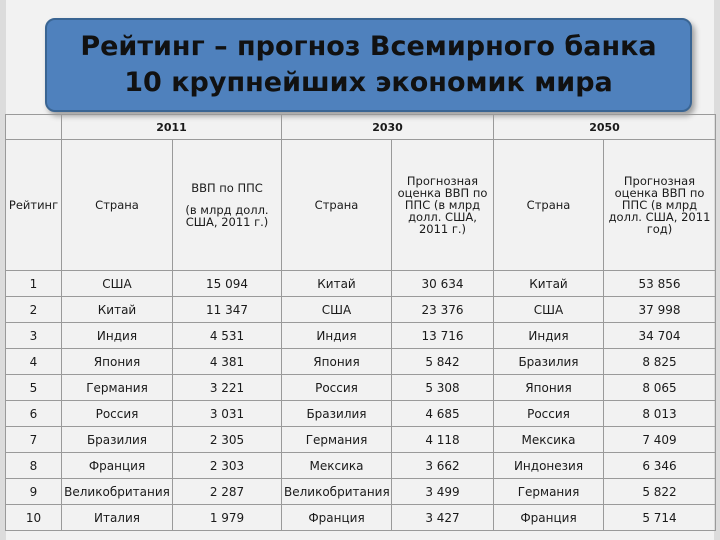  What do you see at coordinates (659, 491) in the screenshot?
I see `gdp-2050-cell: 5 822` at bounding box center [659, 491].